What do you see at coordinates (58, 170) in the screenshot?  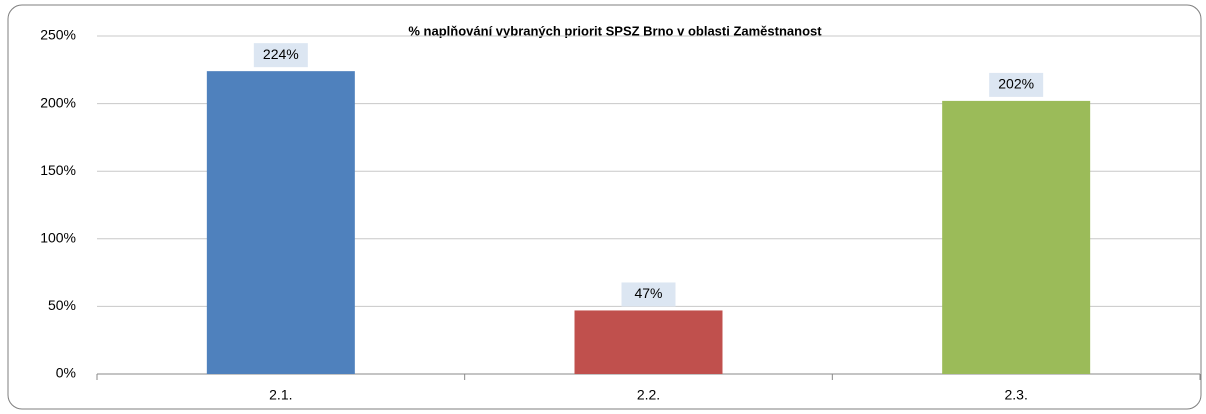 I see `y-tick-label: 150%` at bounding box center [58, 170].